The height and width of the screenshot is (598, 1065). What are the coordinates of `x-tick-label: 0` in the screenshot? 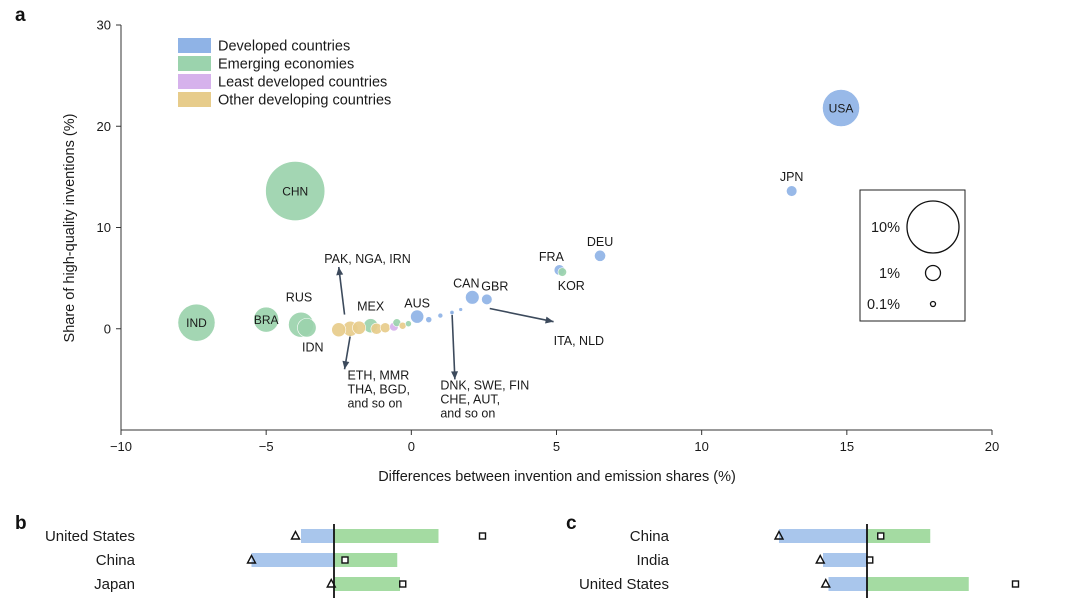 It's located at (411, 446).